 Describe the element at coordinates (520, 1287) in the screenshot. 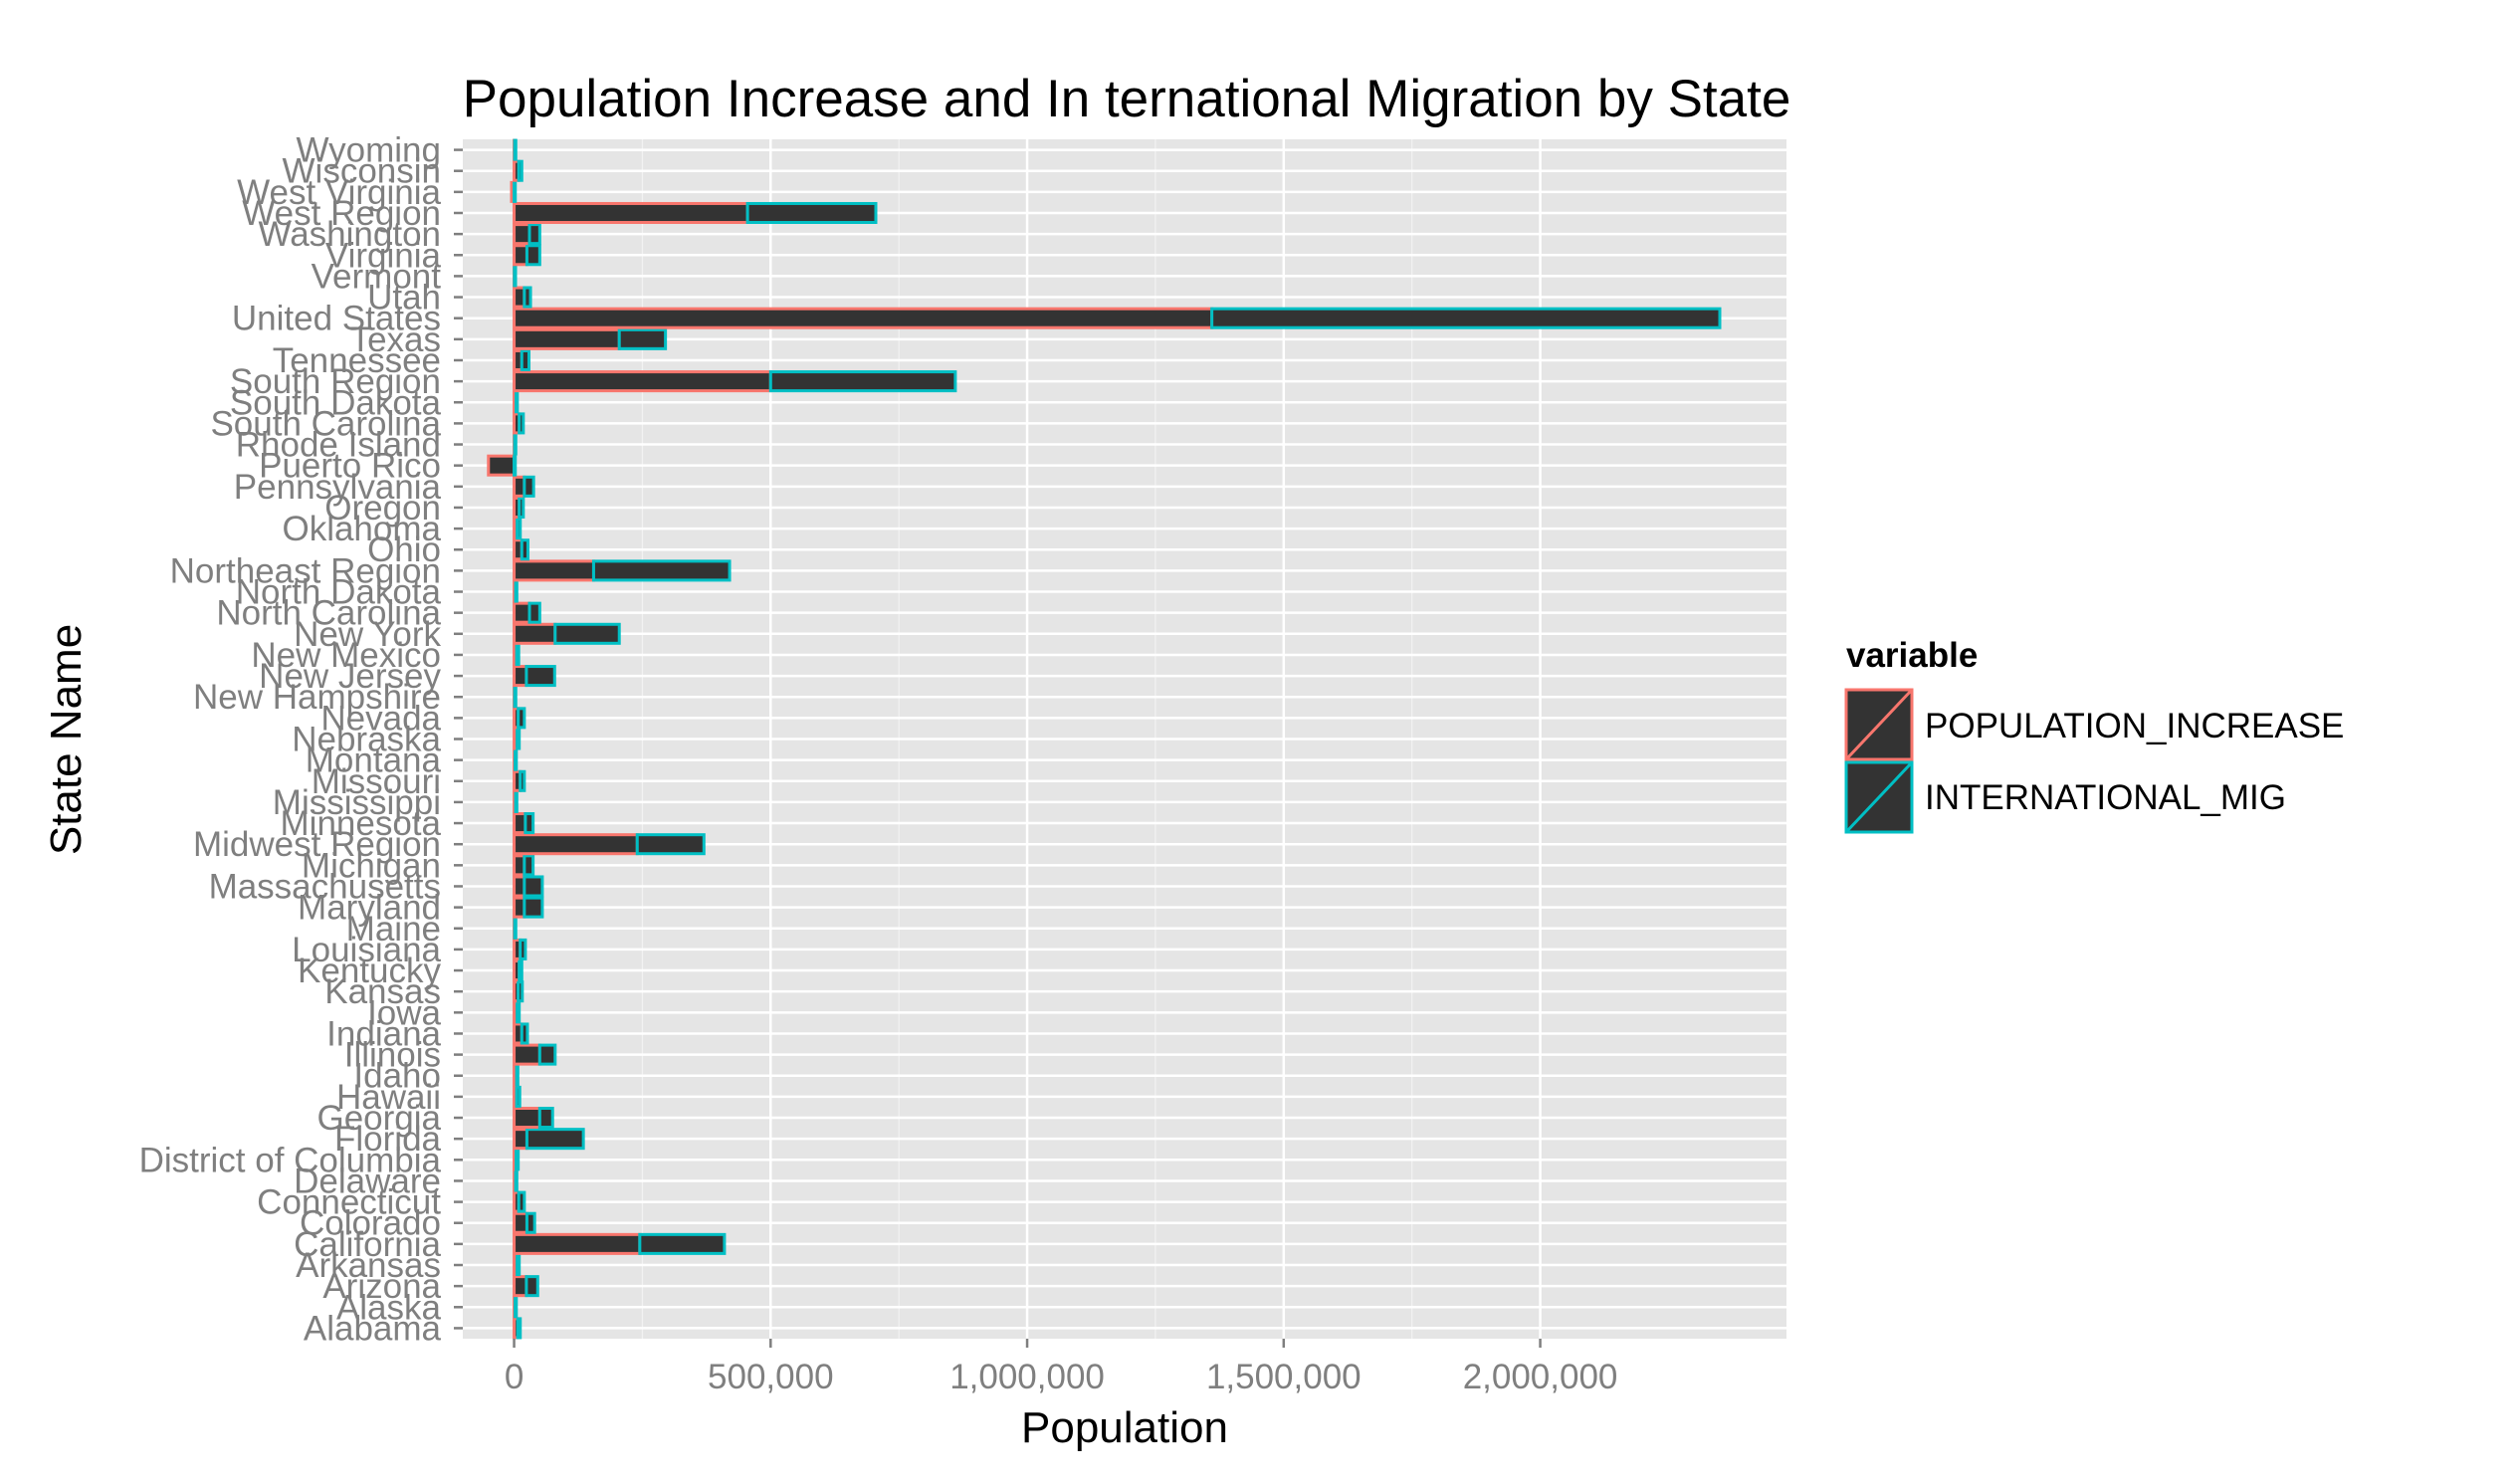

I see `bar-arizona-population-increase` at that location.